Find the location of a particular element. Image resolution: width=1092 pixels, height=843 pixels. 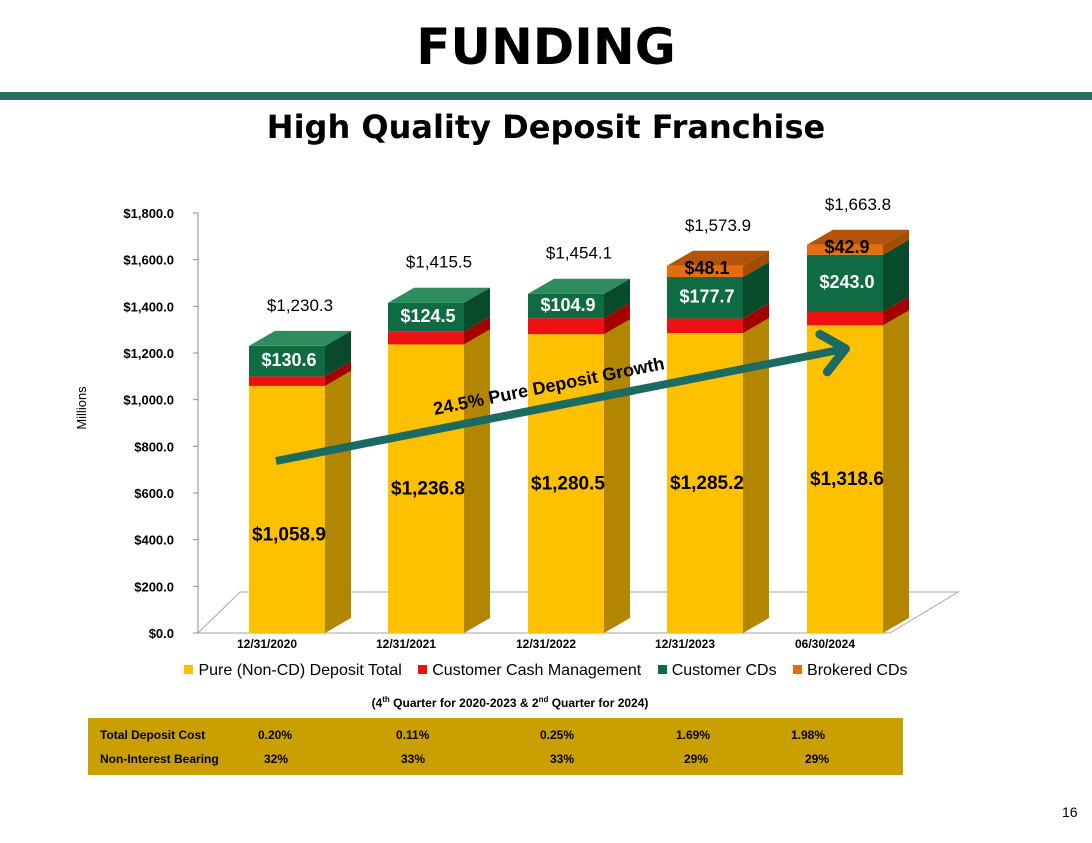

page-title: FUNDING is located at coordinates (546, 47).